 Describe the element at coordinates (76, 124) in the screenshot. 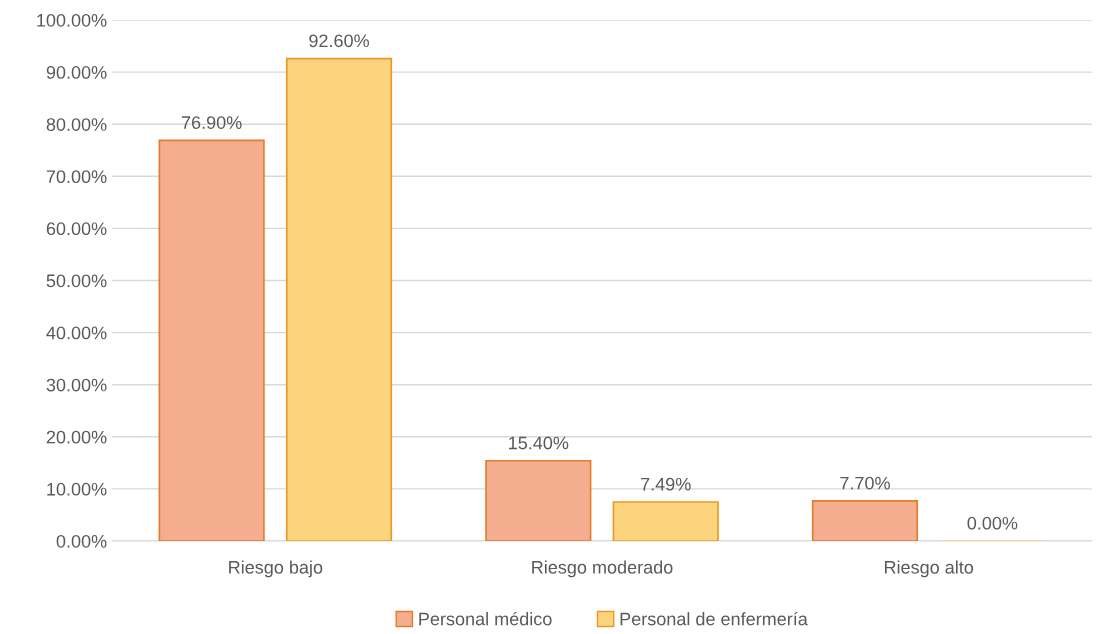

I see `y-tick-label: 80.00%` at that location.